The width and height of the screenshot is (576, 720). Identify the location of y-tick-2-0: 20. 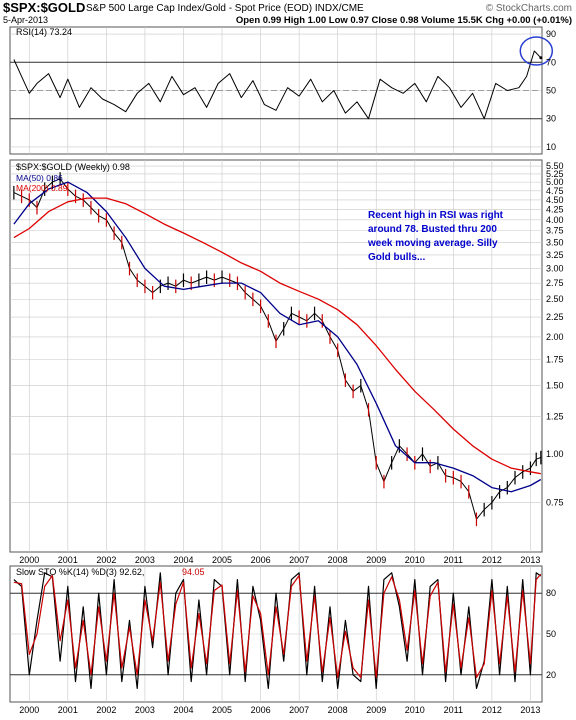
(551, 675).